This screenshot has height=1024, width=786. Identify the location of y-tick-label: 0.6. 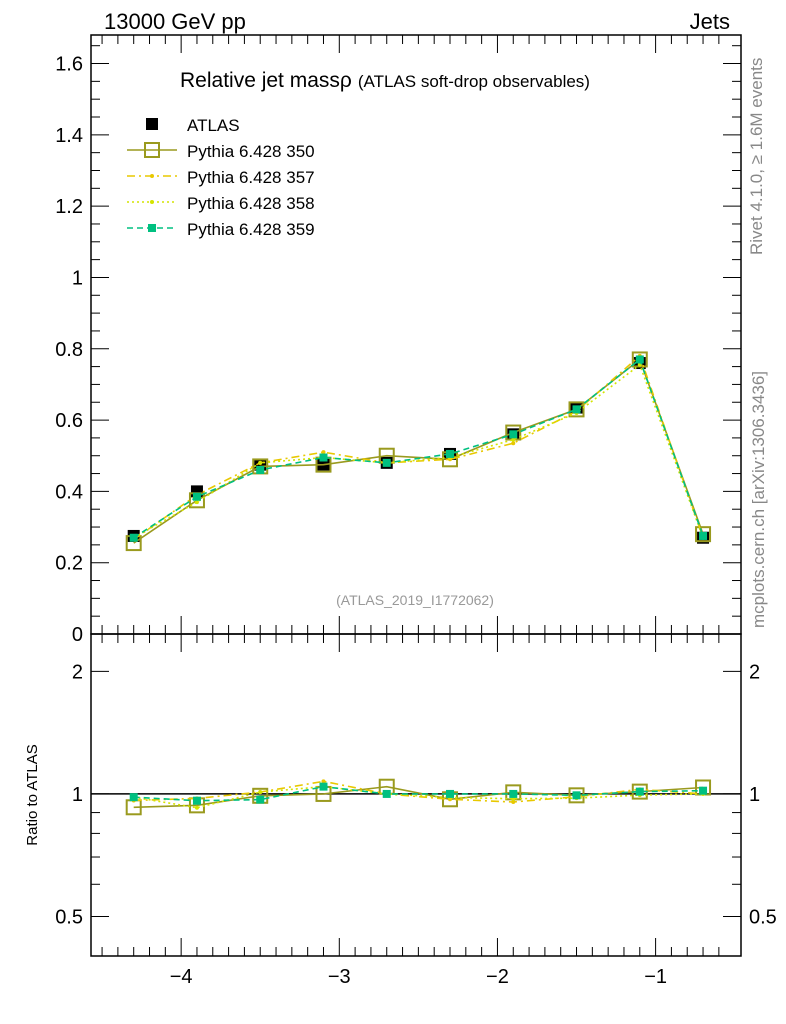
(69, 421).